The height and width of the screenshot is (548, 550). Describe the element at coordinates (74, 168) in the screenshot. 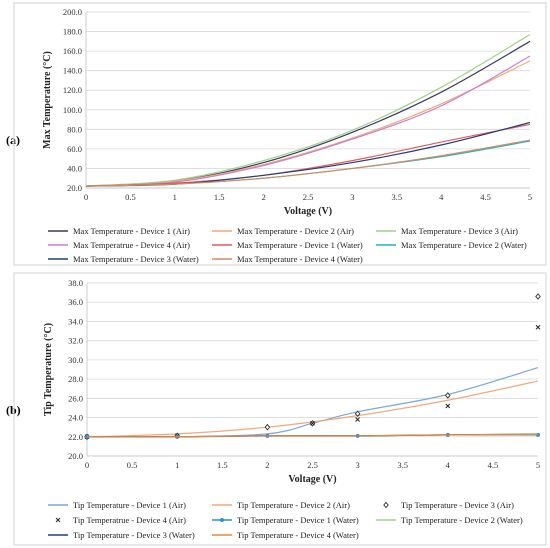

I see `y-tick-label: 40.0` at that location.